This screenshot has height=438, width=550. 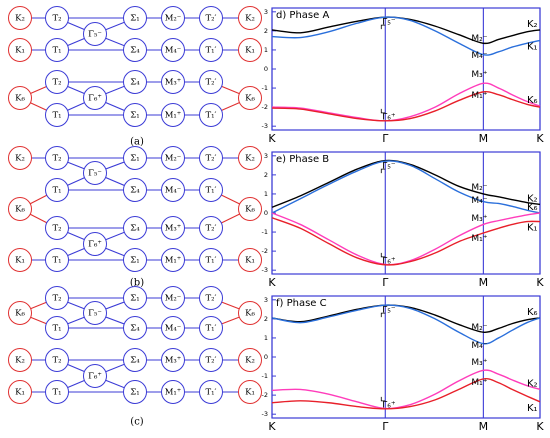 What do you see at coordinates (95, 377) in the screenshot?
I see `node-label: Γ₆⁺` at bounding box center [95, 377].